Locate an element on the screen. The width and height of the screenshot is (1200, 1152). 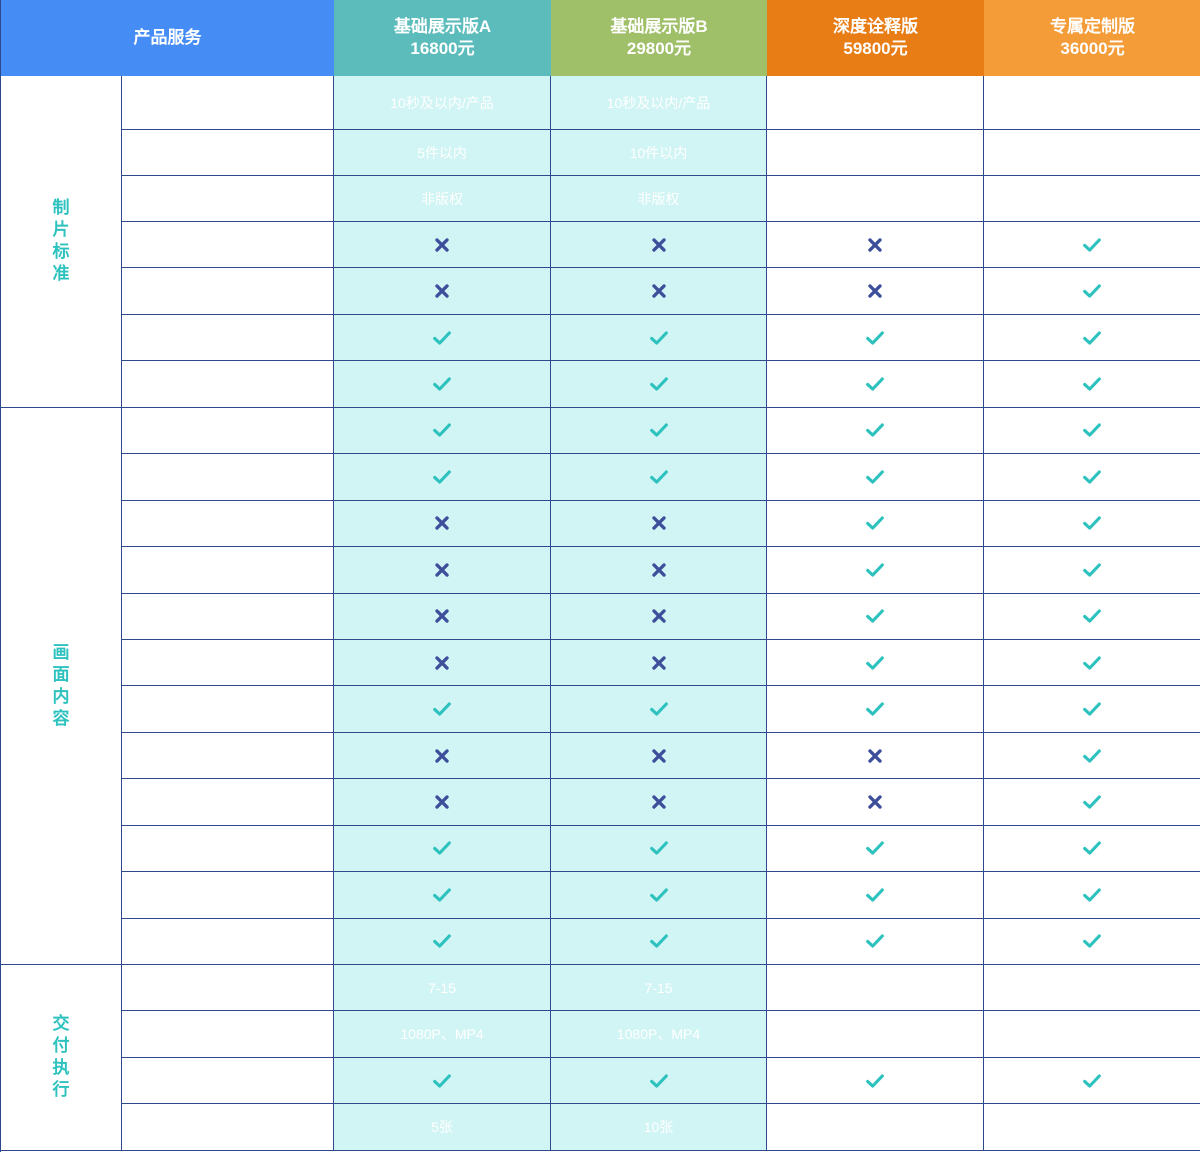
plan-cell: 7-15 is located at coordinates (442, 988).